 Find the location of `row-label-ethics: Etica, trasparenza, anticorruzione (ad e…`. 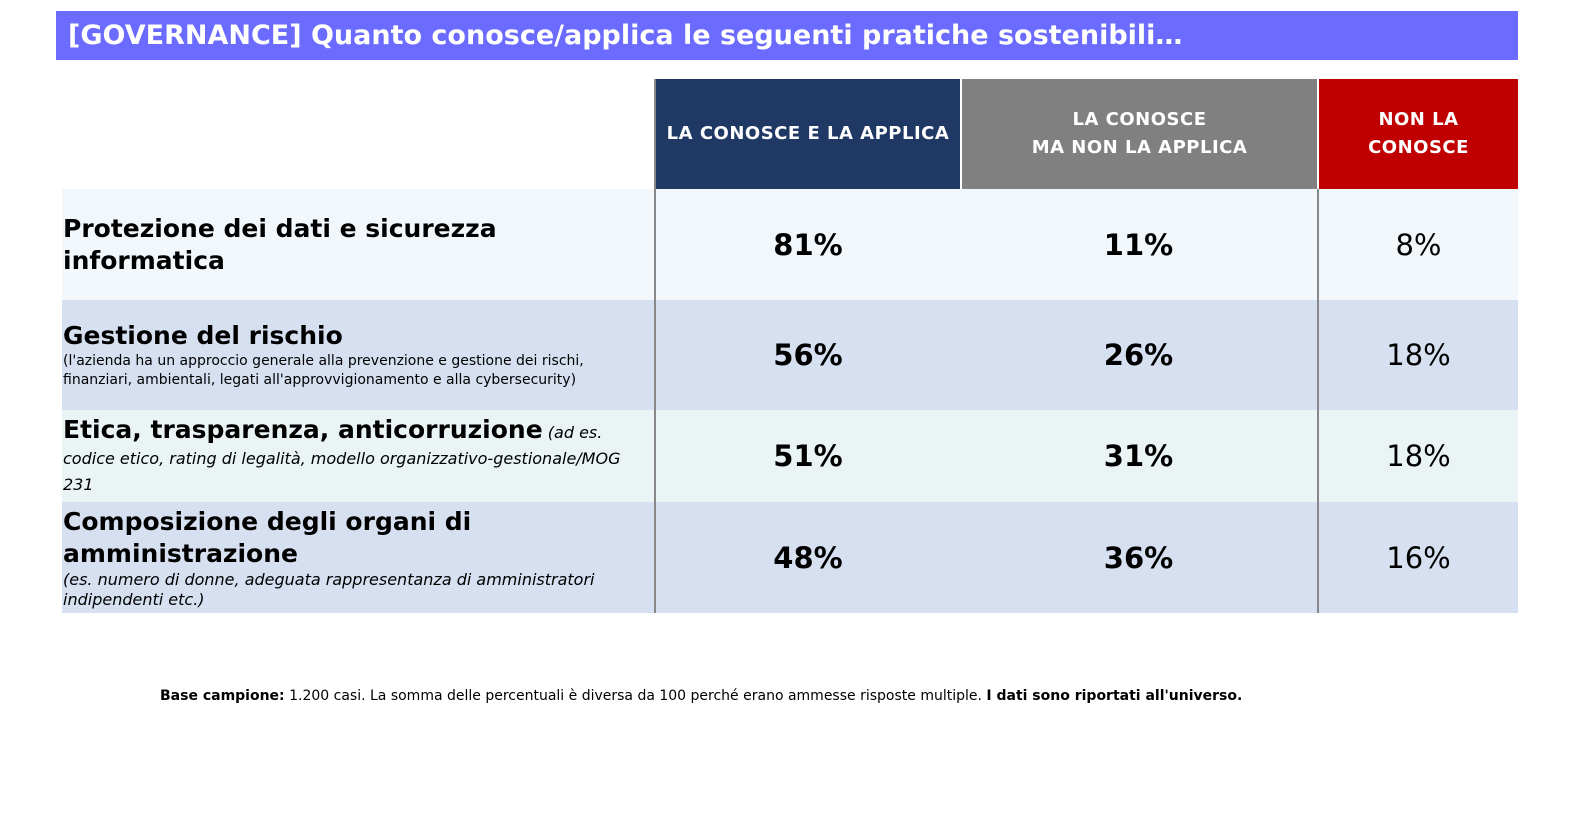

row-label-ethics: Etica, trasparenza, anticorruzione (ad e… is located at coordinates (358, 456).